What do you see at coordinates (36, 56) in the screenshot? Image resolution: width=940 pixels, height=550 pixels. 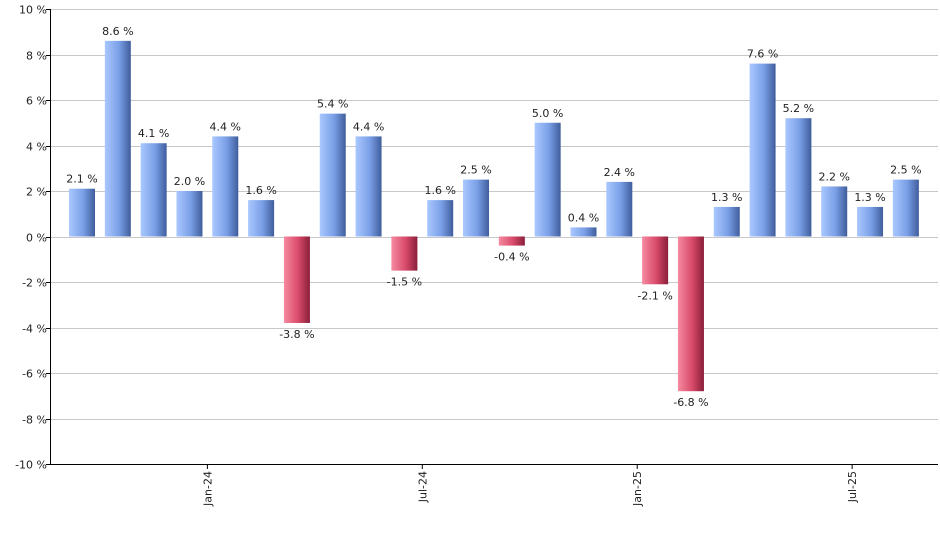 I see `y-tick-label: 8 %` at bounding box center [36, 56].